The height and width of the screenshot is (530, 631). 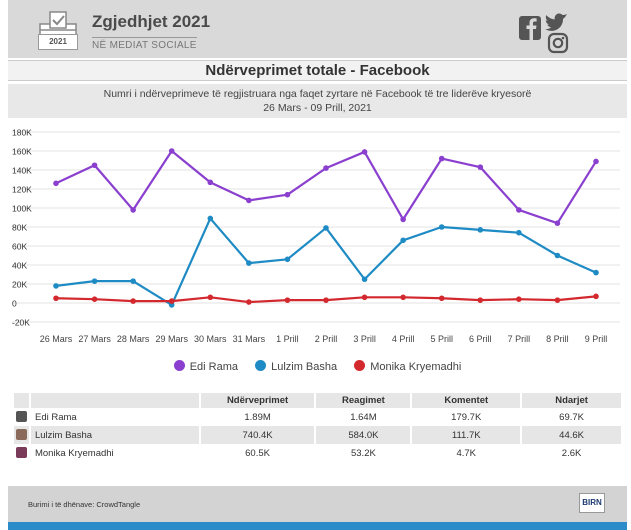 What do you see at coordinates (210, 339) in the screenshot?
I see `x-tick-label: 30 Mars` at bounding box center [210, 339].